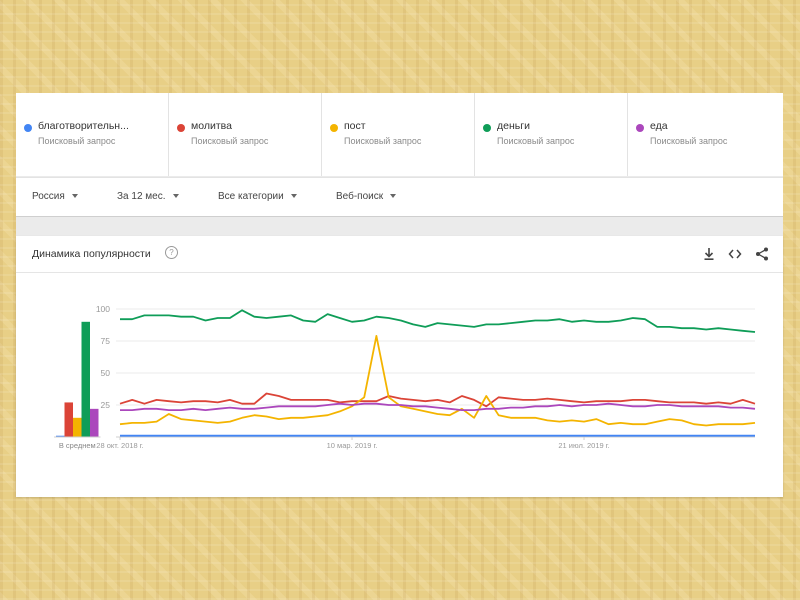 This screenshot has height=600, width=800. I want to click on category-dropdown-label: Все категории, so click(251, 196).